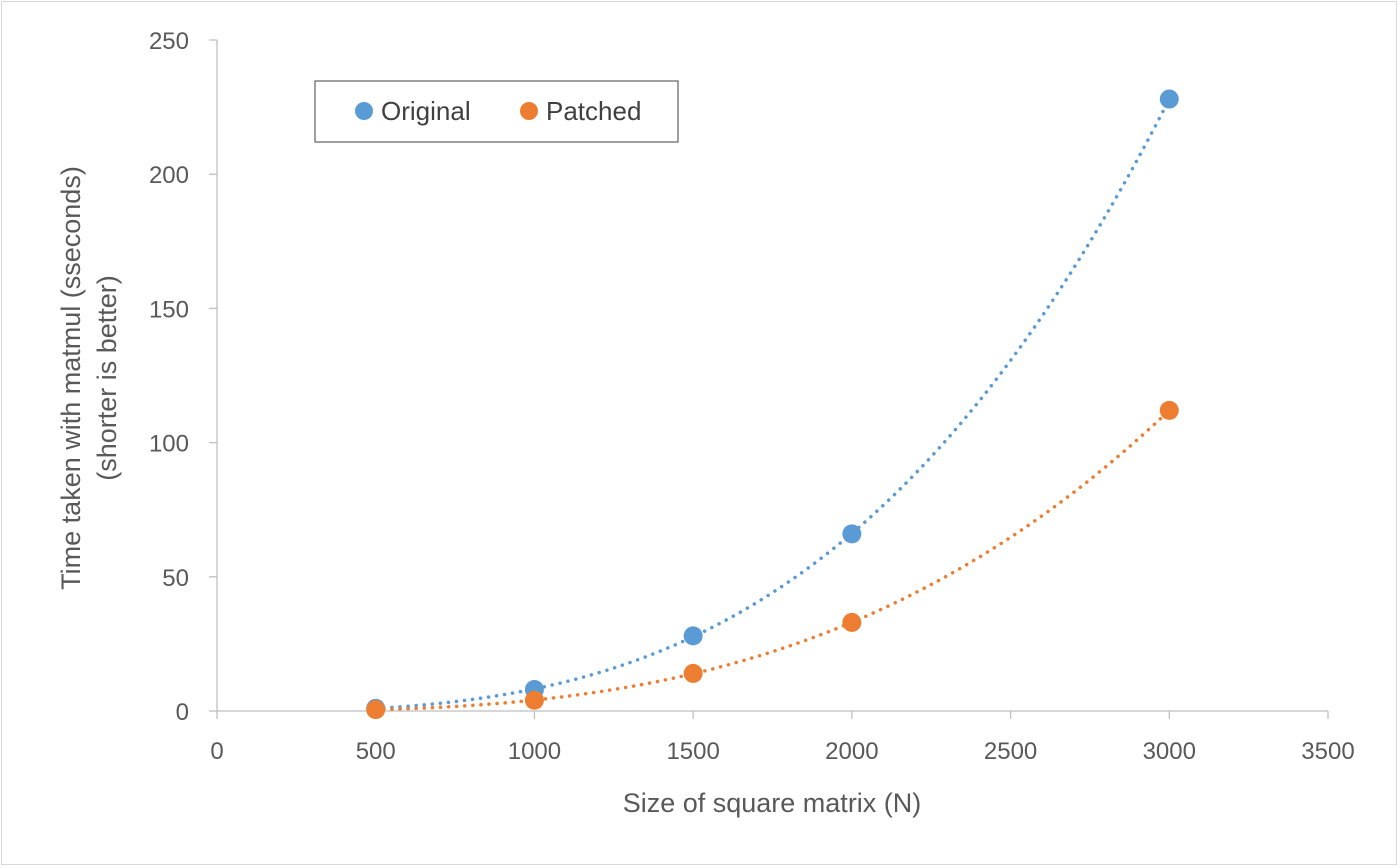 The width and height of the screenshot is (1400, 868). What do you see at coordinates (534, 751) in the screenshot?
I see `x-tick-label: 1000` at bounding box center [534, 751].